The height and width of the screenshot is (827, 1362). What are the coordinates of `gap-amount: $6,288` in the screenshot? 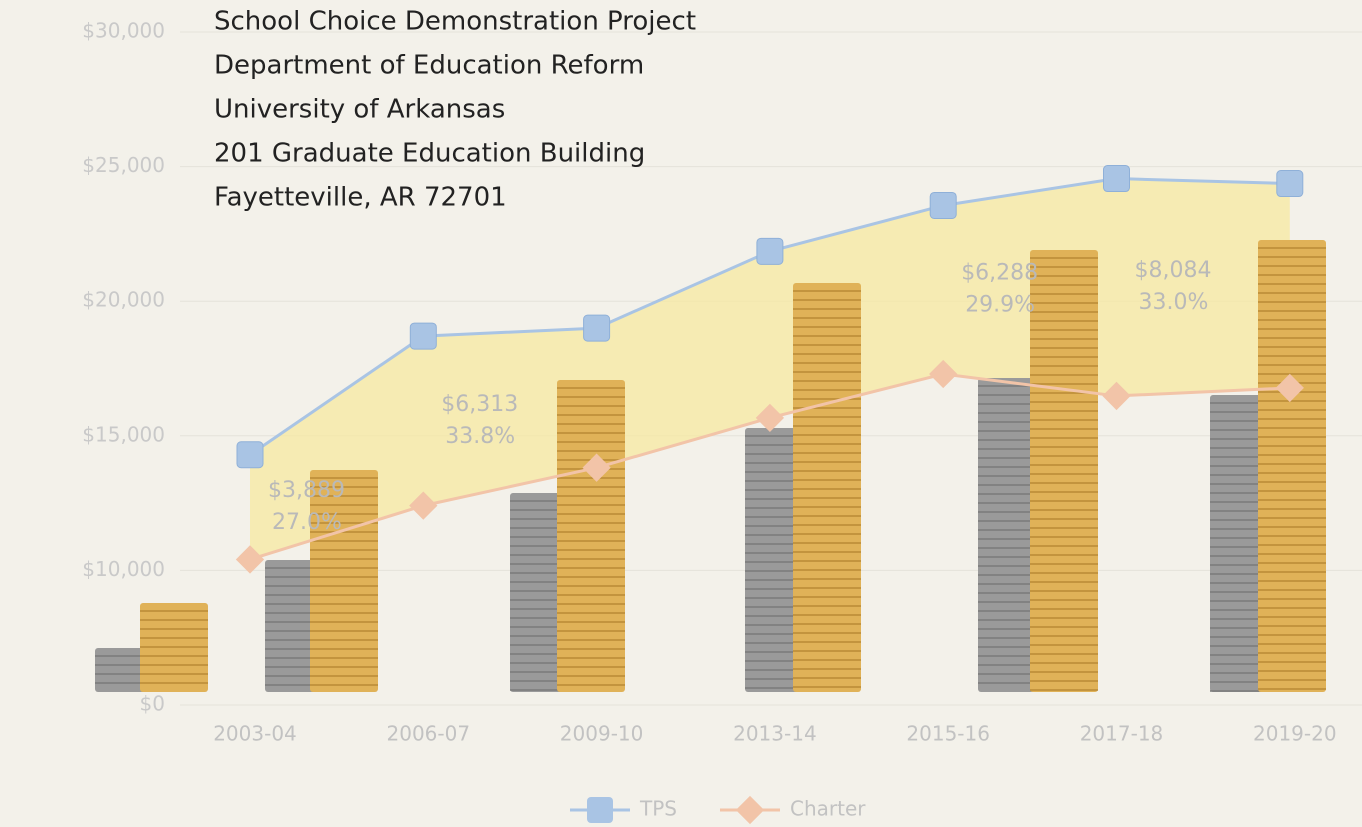 It's located at (999, 273).